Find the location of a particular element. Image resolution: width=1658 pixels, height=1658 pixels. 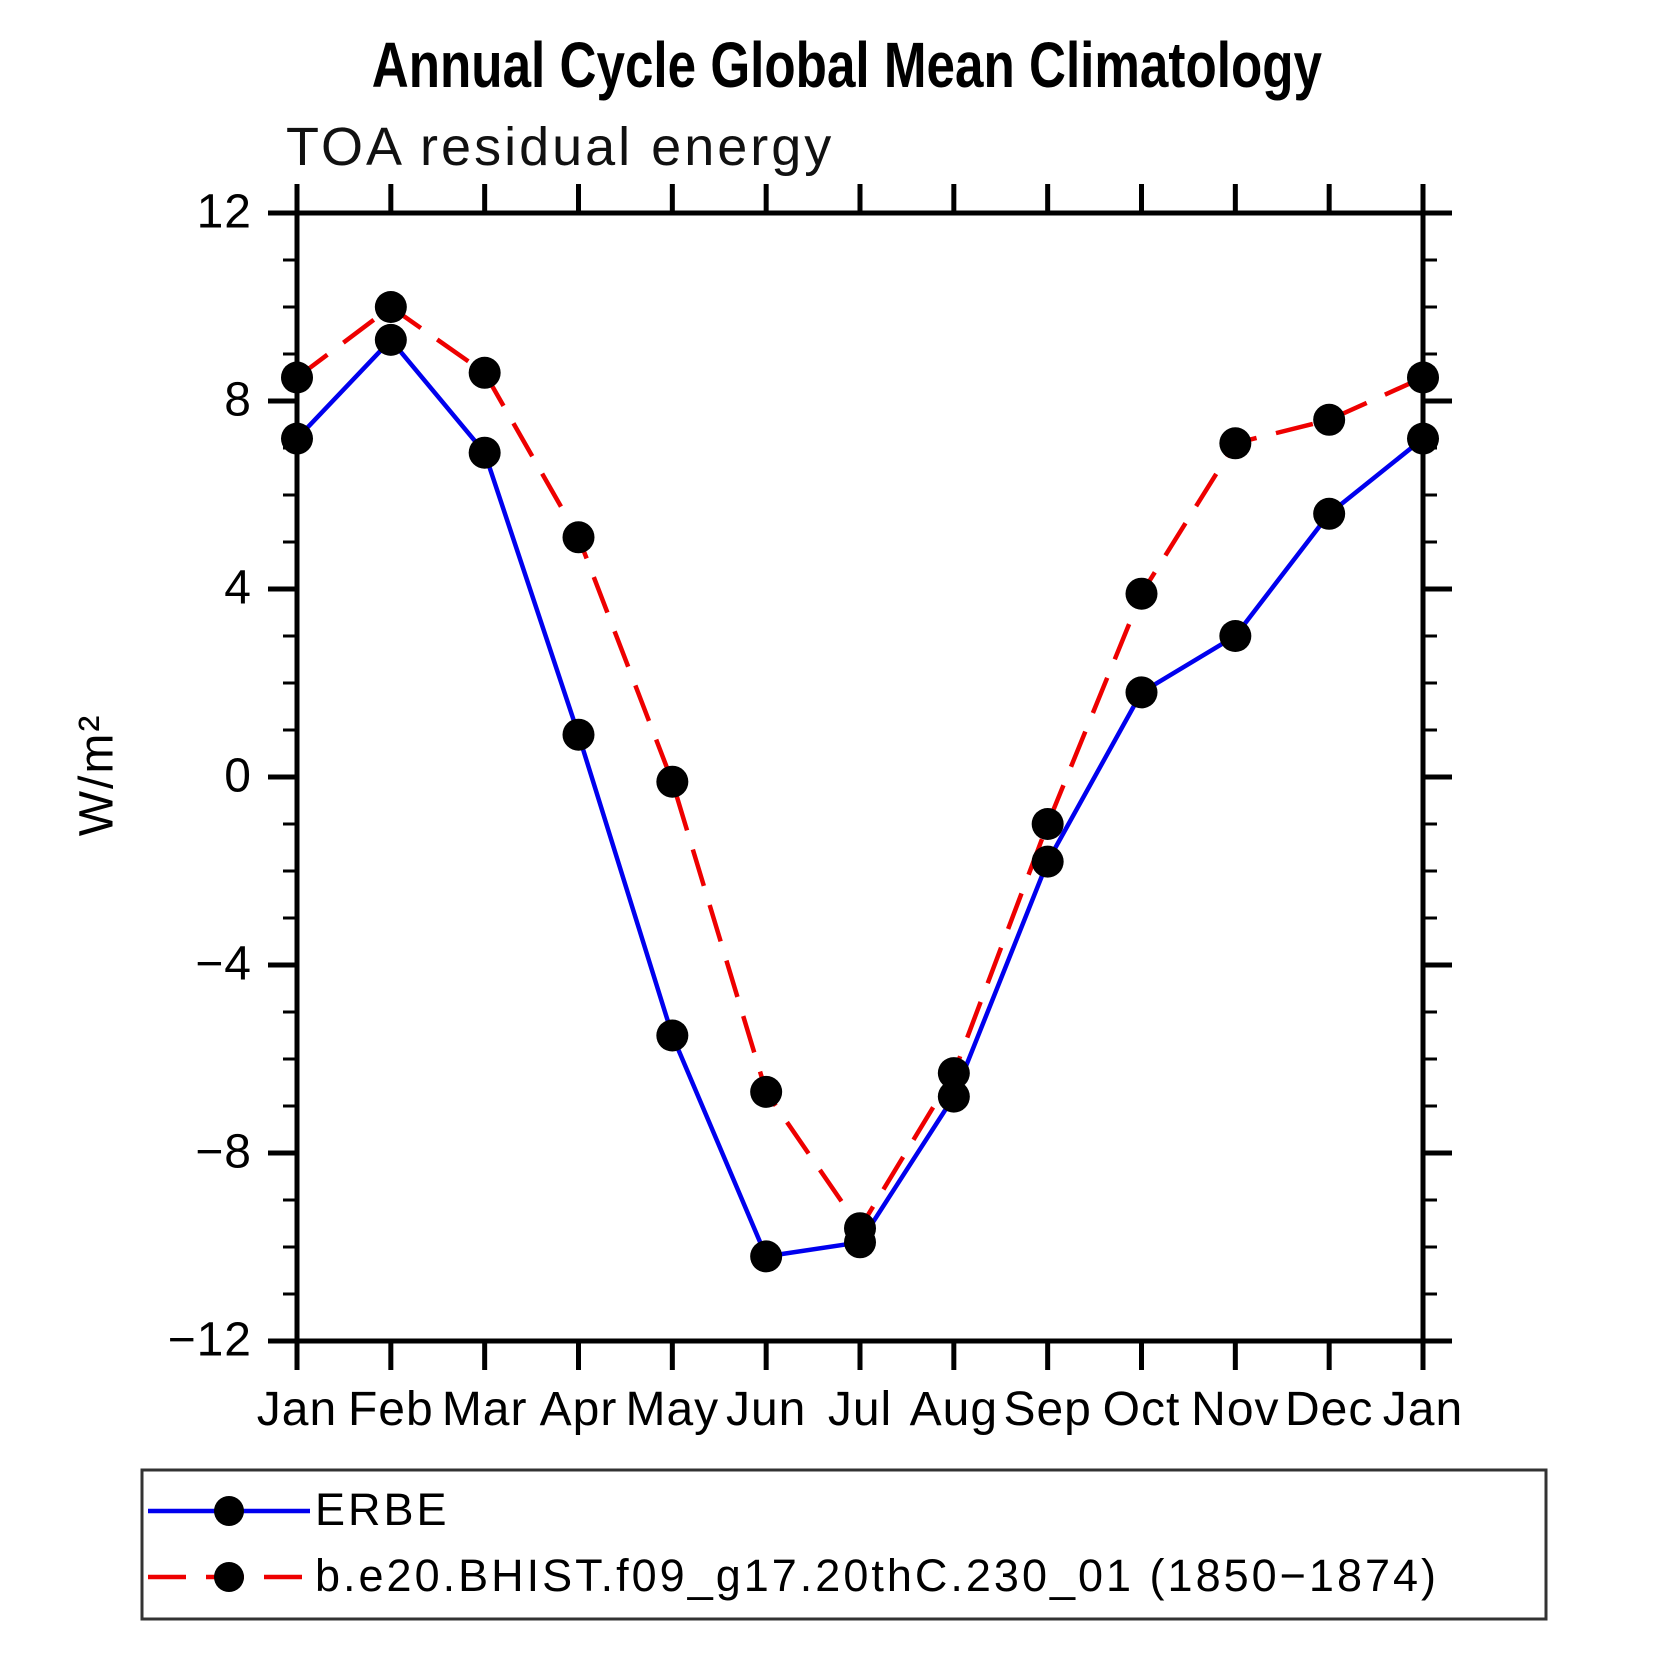

x-axis-month-label: Aug is located at coordinates (954, 1409).